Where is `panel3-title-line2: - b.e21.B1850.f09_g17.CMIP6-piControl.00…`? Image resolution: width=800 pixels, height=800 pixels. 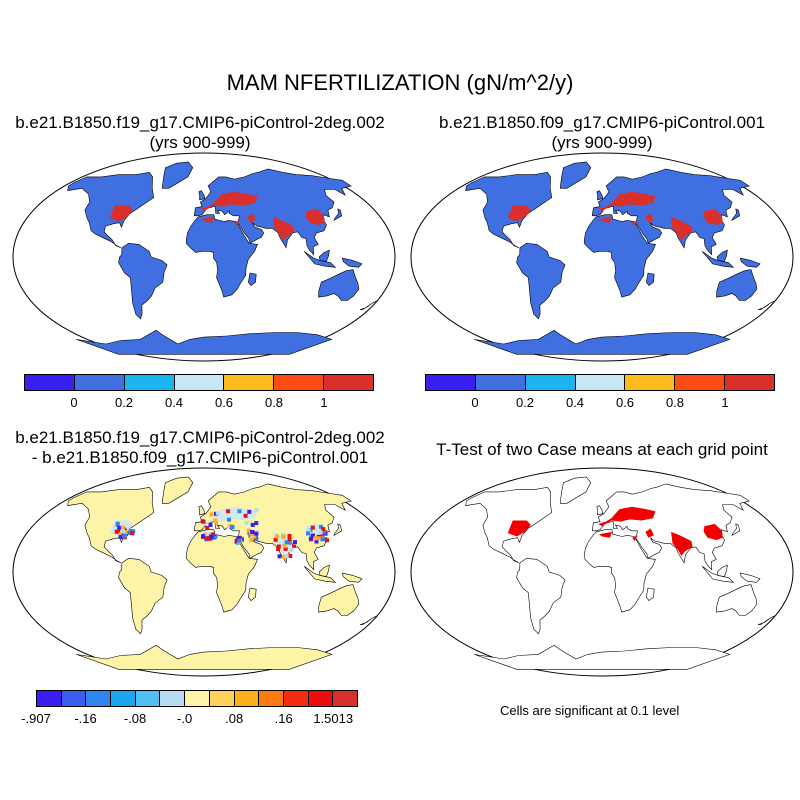 panel3-title-line2: - b.e21.B1850.f09_g17.CMIP6-piControl.00… is located at coordinates (200, 457).